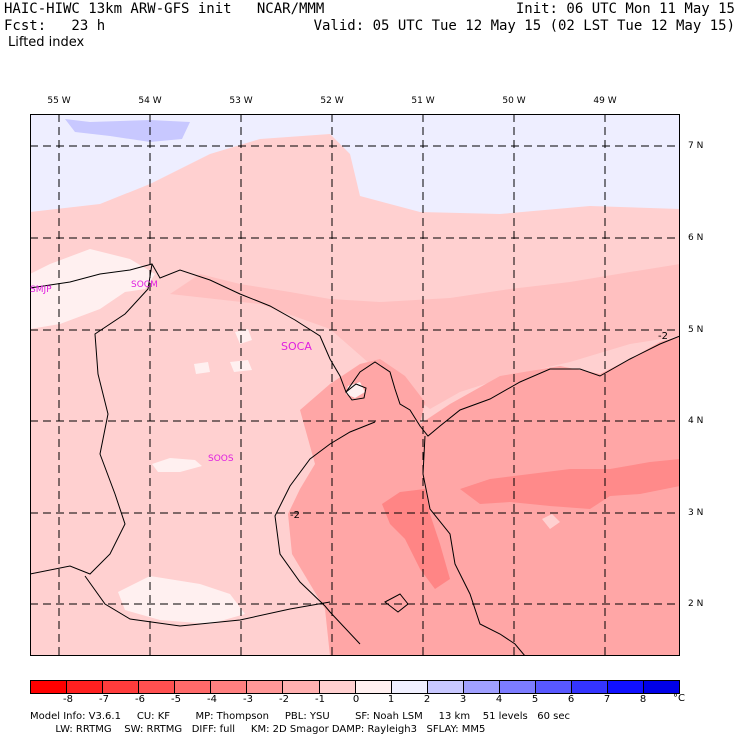 This screenshot has width=740, height=740. What do you see at coordinates (605, 101) in the screenshot?
I see `lon-label-49w: 49 W` at bounding box center [605, 101].